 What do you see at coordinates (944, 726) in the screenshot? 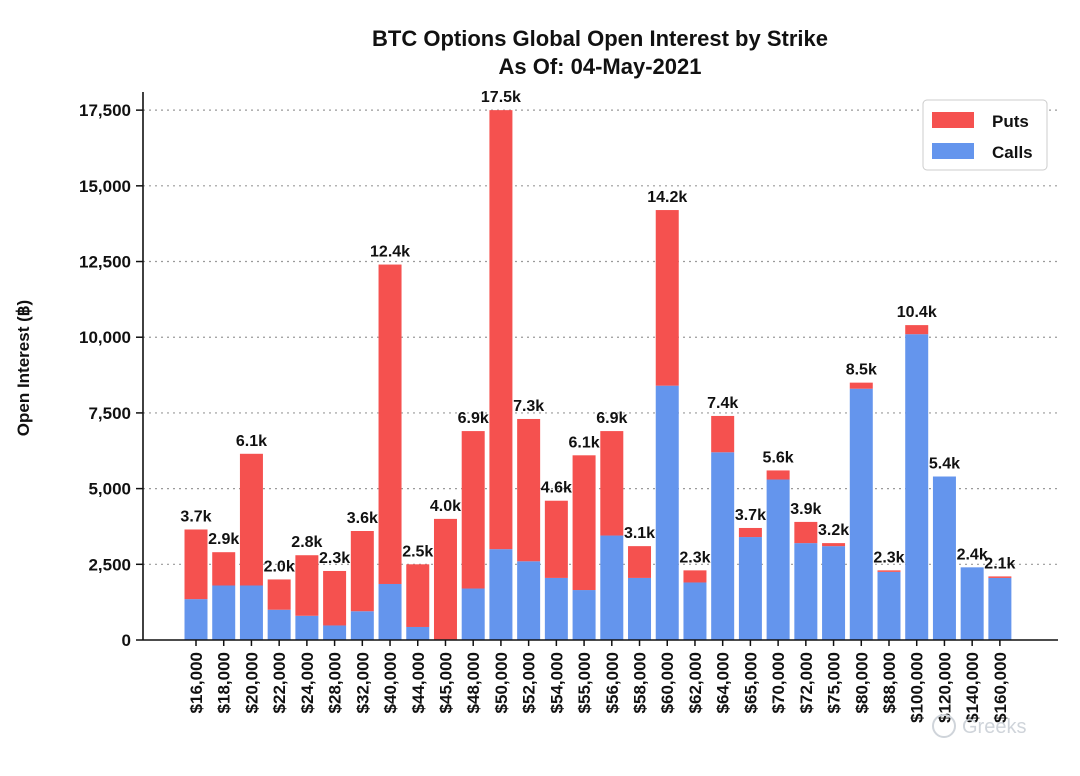
I see `wechat-logo-icon` at bounding box center [944, 726].